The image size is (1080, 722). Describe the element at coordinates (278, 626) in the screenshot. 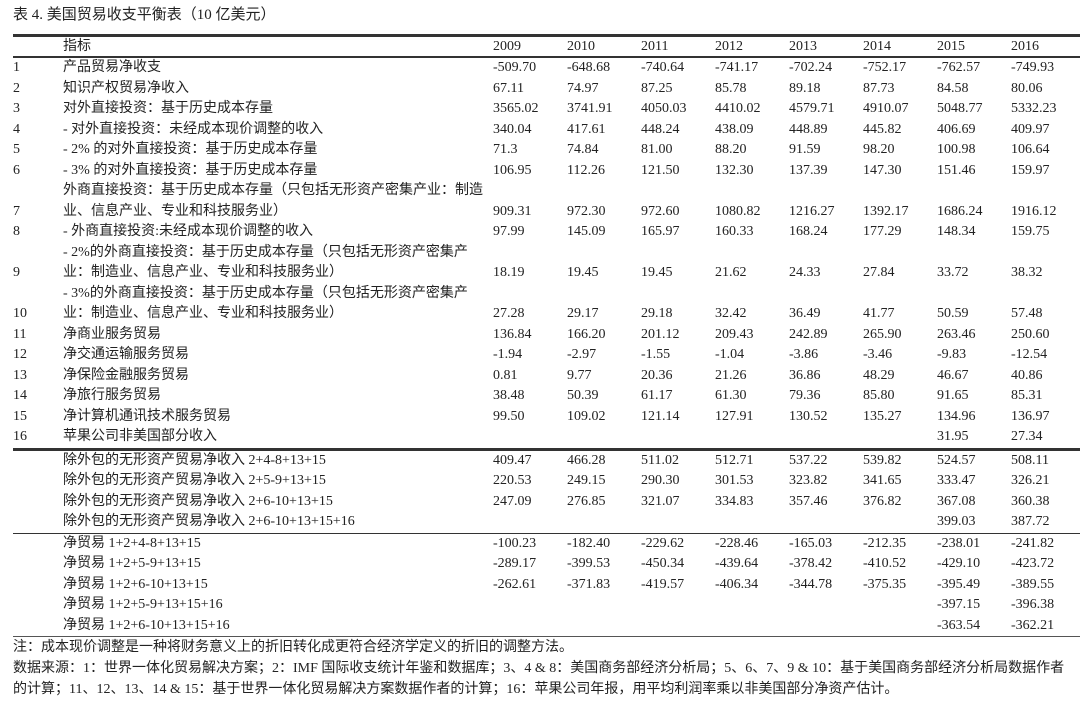

I see `row-label: 净贸易 1+2+6-10+13+15+16` at that location.